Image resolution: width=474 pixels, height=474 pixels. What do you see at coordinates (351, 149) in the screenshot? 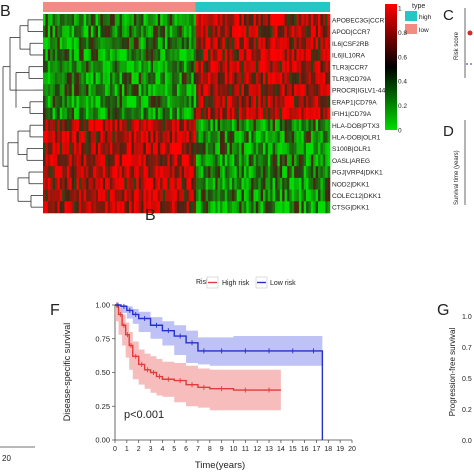
I see `heatmap-row-label: S100B|OLR1` at bounding box center [351, 149].